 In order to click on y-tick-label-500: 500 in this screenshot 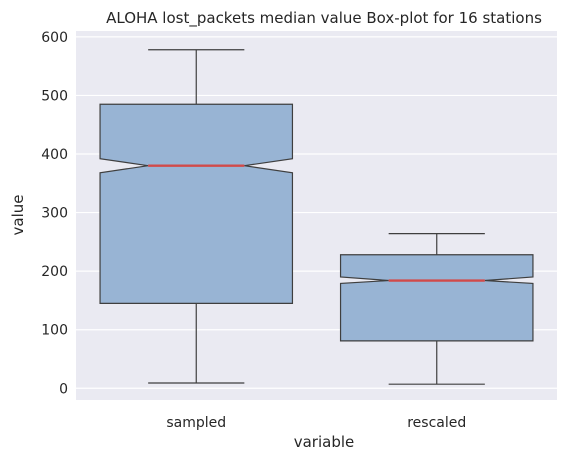, I will do `click(54, 96)`.